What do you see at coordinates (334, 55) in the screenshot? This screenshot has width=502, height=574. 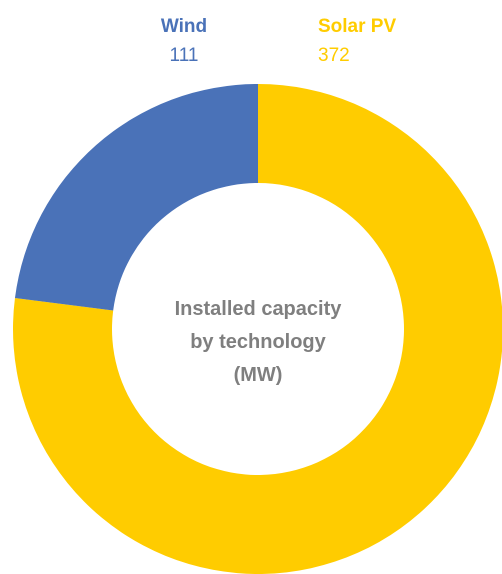 I see `solar-value-label: 372` at bounding box center [334, 55].